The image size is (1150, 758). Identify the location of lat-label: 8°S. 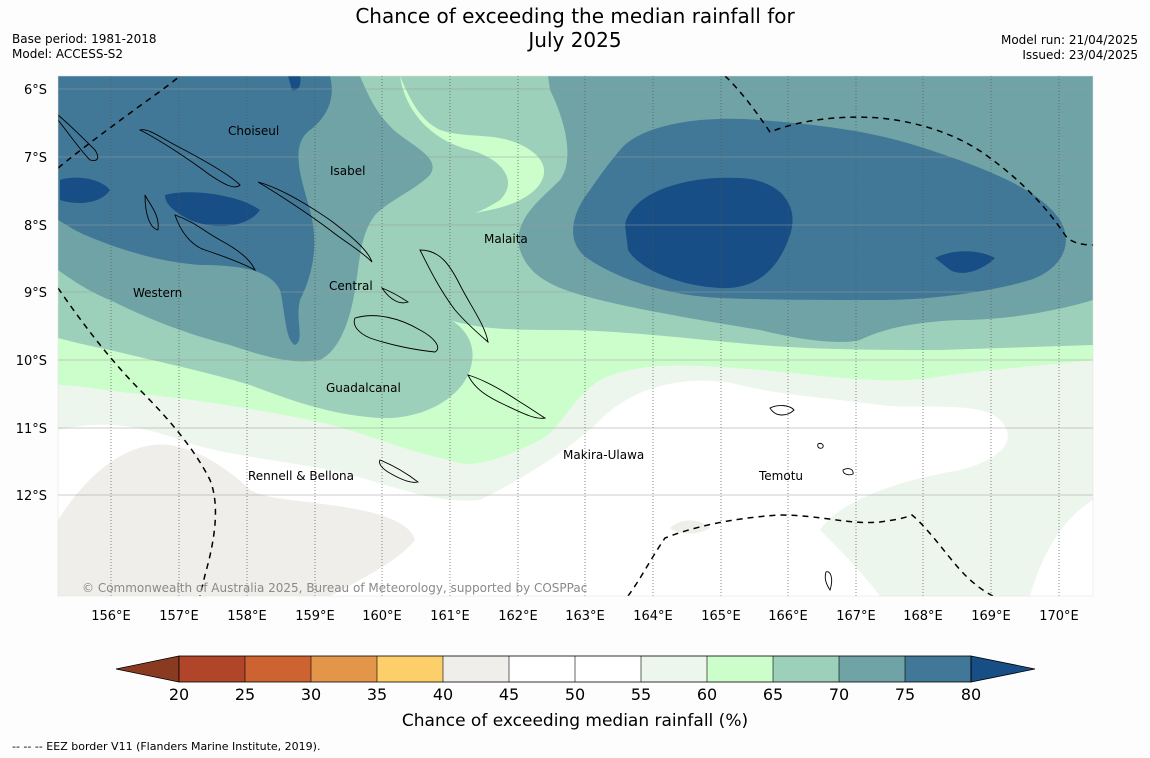
(35, 226).